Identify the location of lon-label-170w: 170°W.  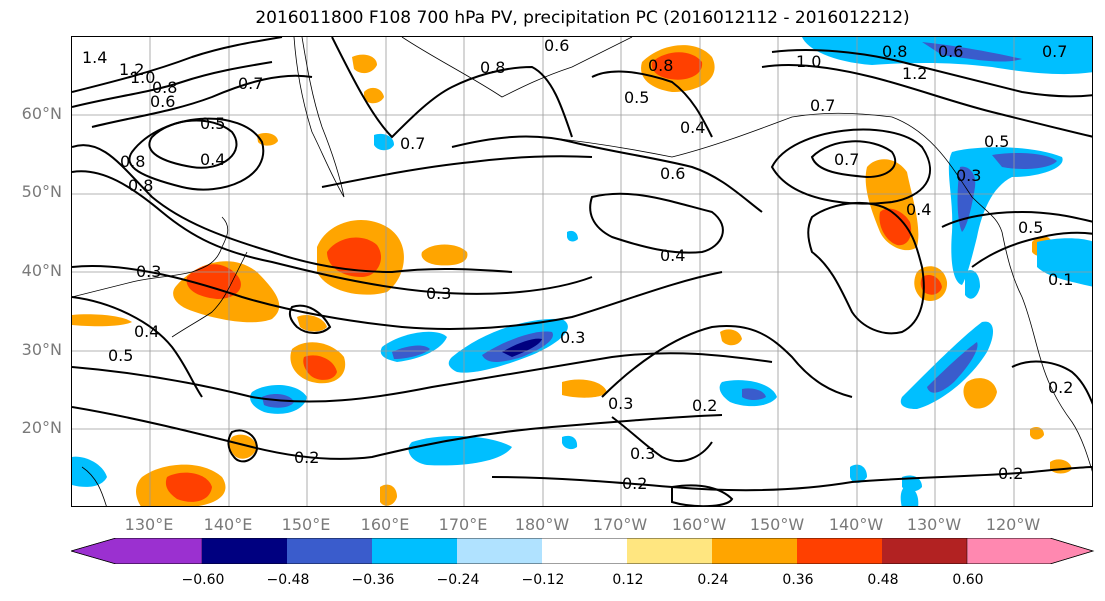
(620, 524).